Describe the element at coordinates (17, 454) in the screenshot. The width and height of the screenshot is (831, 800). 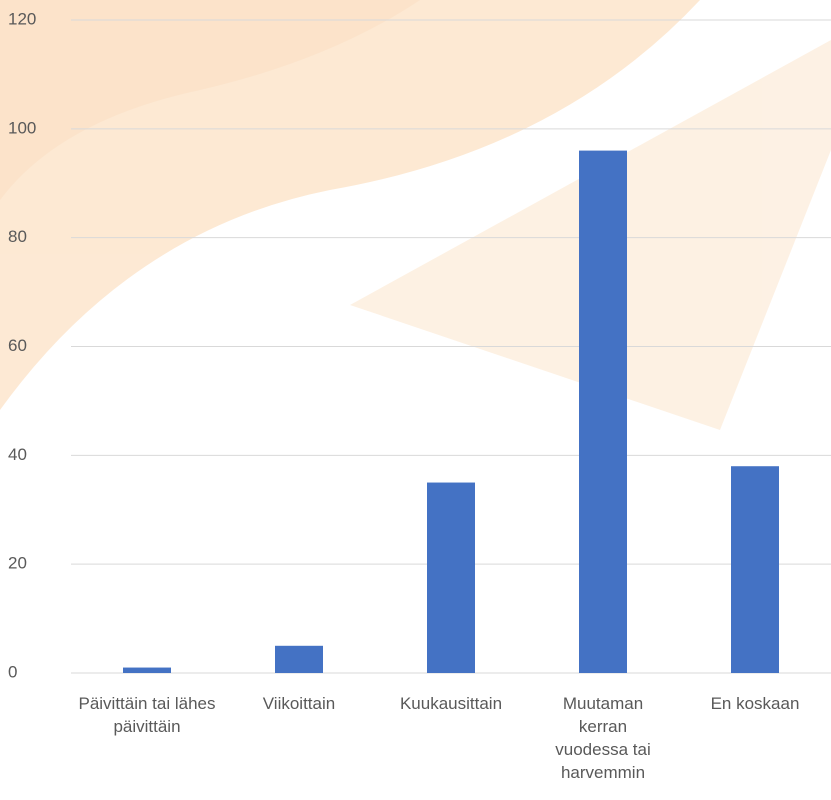
I see `y-tick-label: 40` at that location.